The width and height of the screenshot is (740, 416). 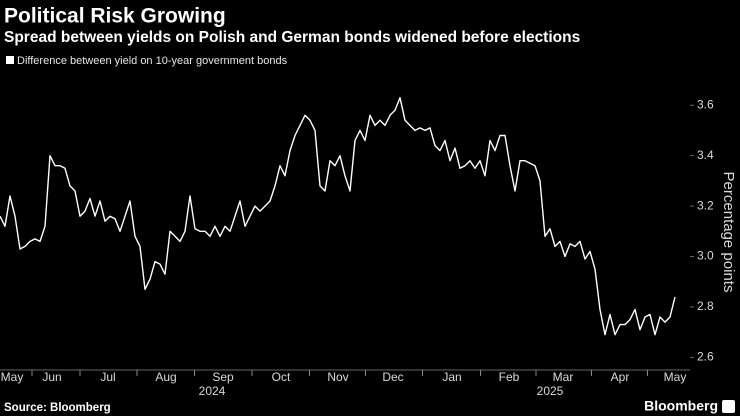 I want to click on x-tick-label: Apr, so click(x=620, y=377).